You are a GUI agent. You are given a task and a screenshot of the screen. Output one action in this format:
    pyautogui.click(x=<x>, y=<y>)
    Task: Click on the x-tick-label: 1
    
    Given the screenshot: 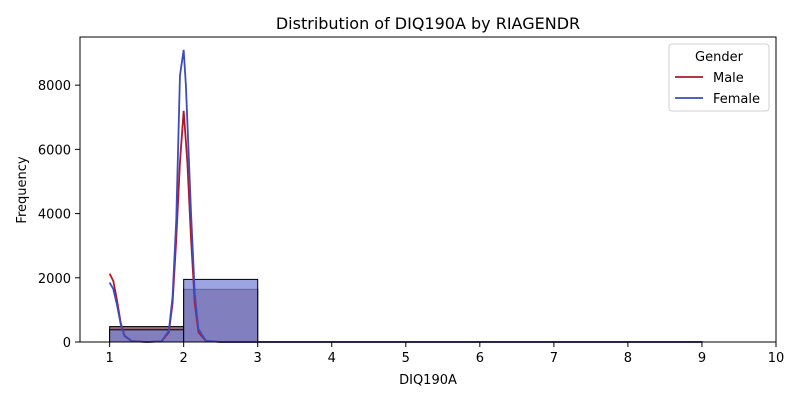 What is the action you would take?
    pyautogui.click(x=109, y=358)
    